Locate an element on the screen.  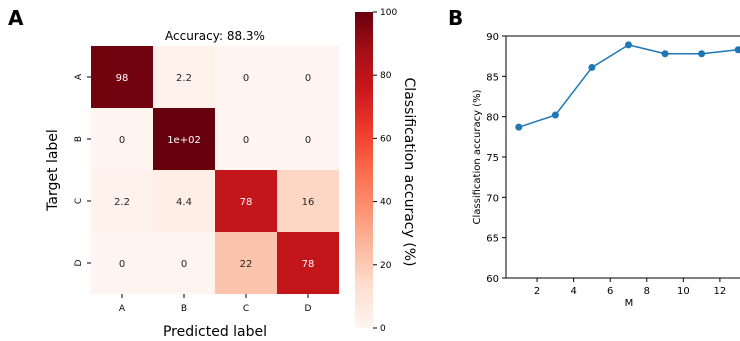
line-chart-x-tick-label: 4 is located at coordinates (573, 291).